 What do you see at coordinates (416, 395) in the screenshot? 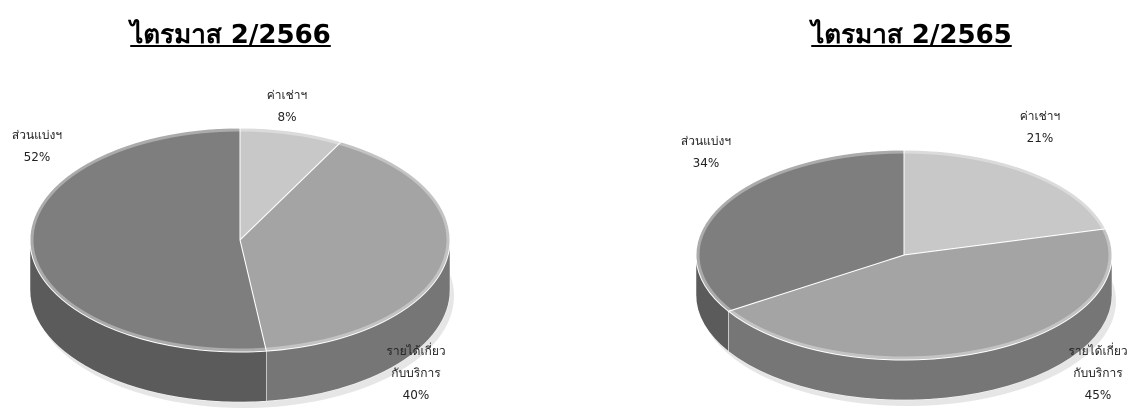
I see `slice-percent: 40%` at bounding box center [416, 395].